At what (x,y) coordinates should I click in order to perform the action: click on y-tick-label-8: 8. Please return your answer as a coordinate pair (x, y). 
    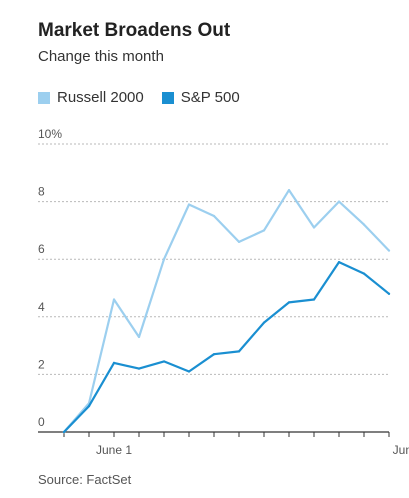
    Looking at the image, I should click on (41, 192).